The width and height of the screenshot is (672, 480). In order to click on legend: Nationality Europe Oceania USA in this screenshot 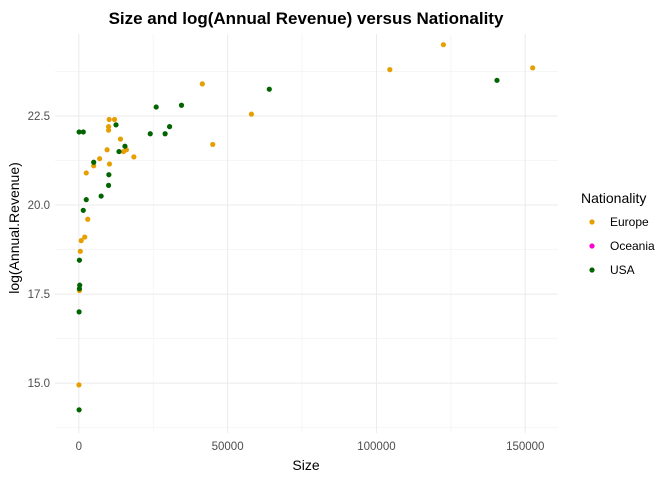, I will do `click(618, 233)`.